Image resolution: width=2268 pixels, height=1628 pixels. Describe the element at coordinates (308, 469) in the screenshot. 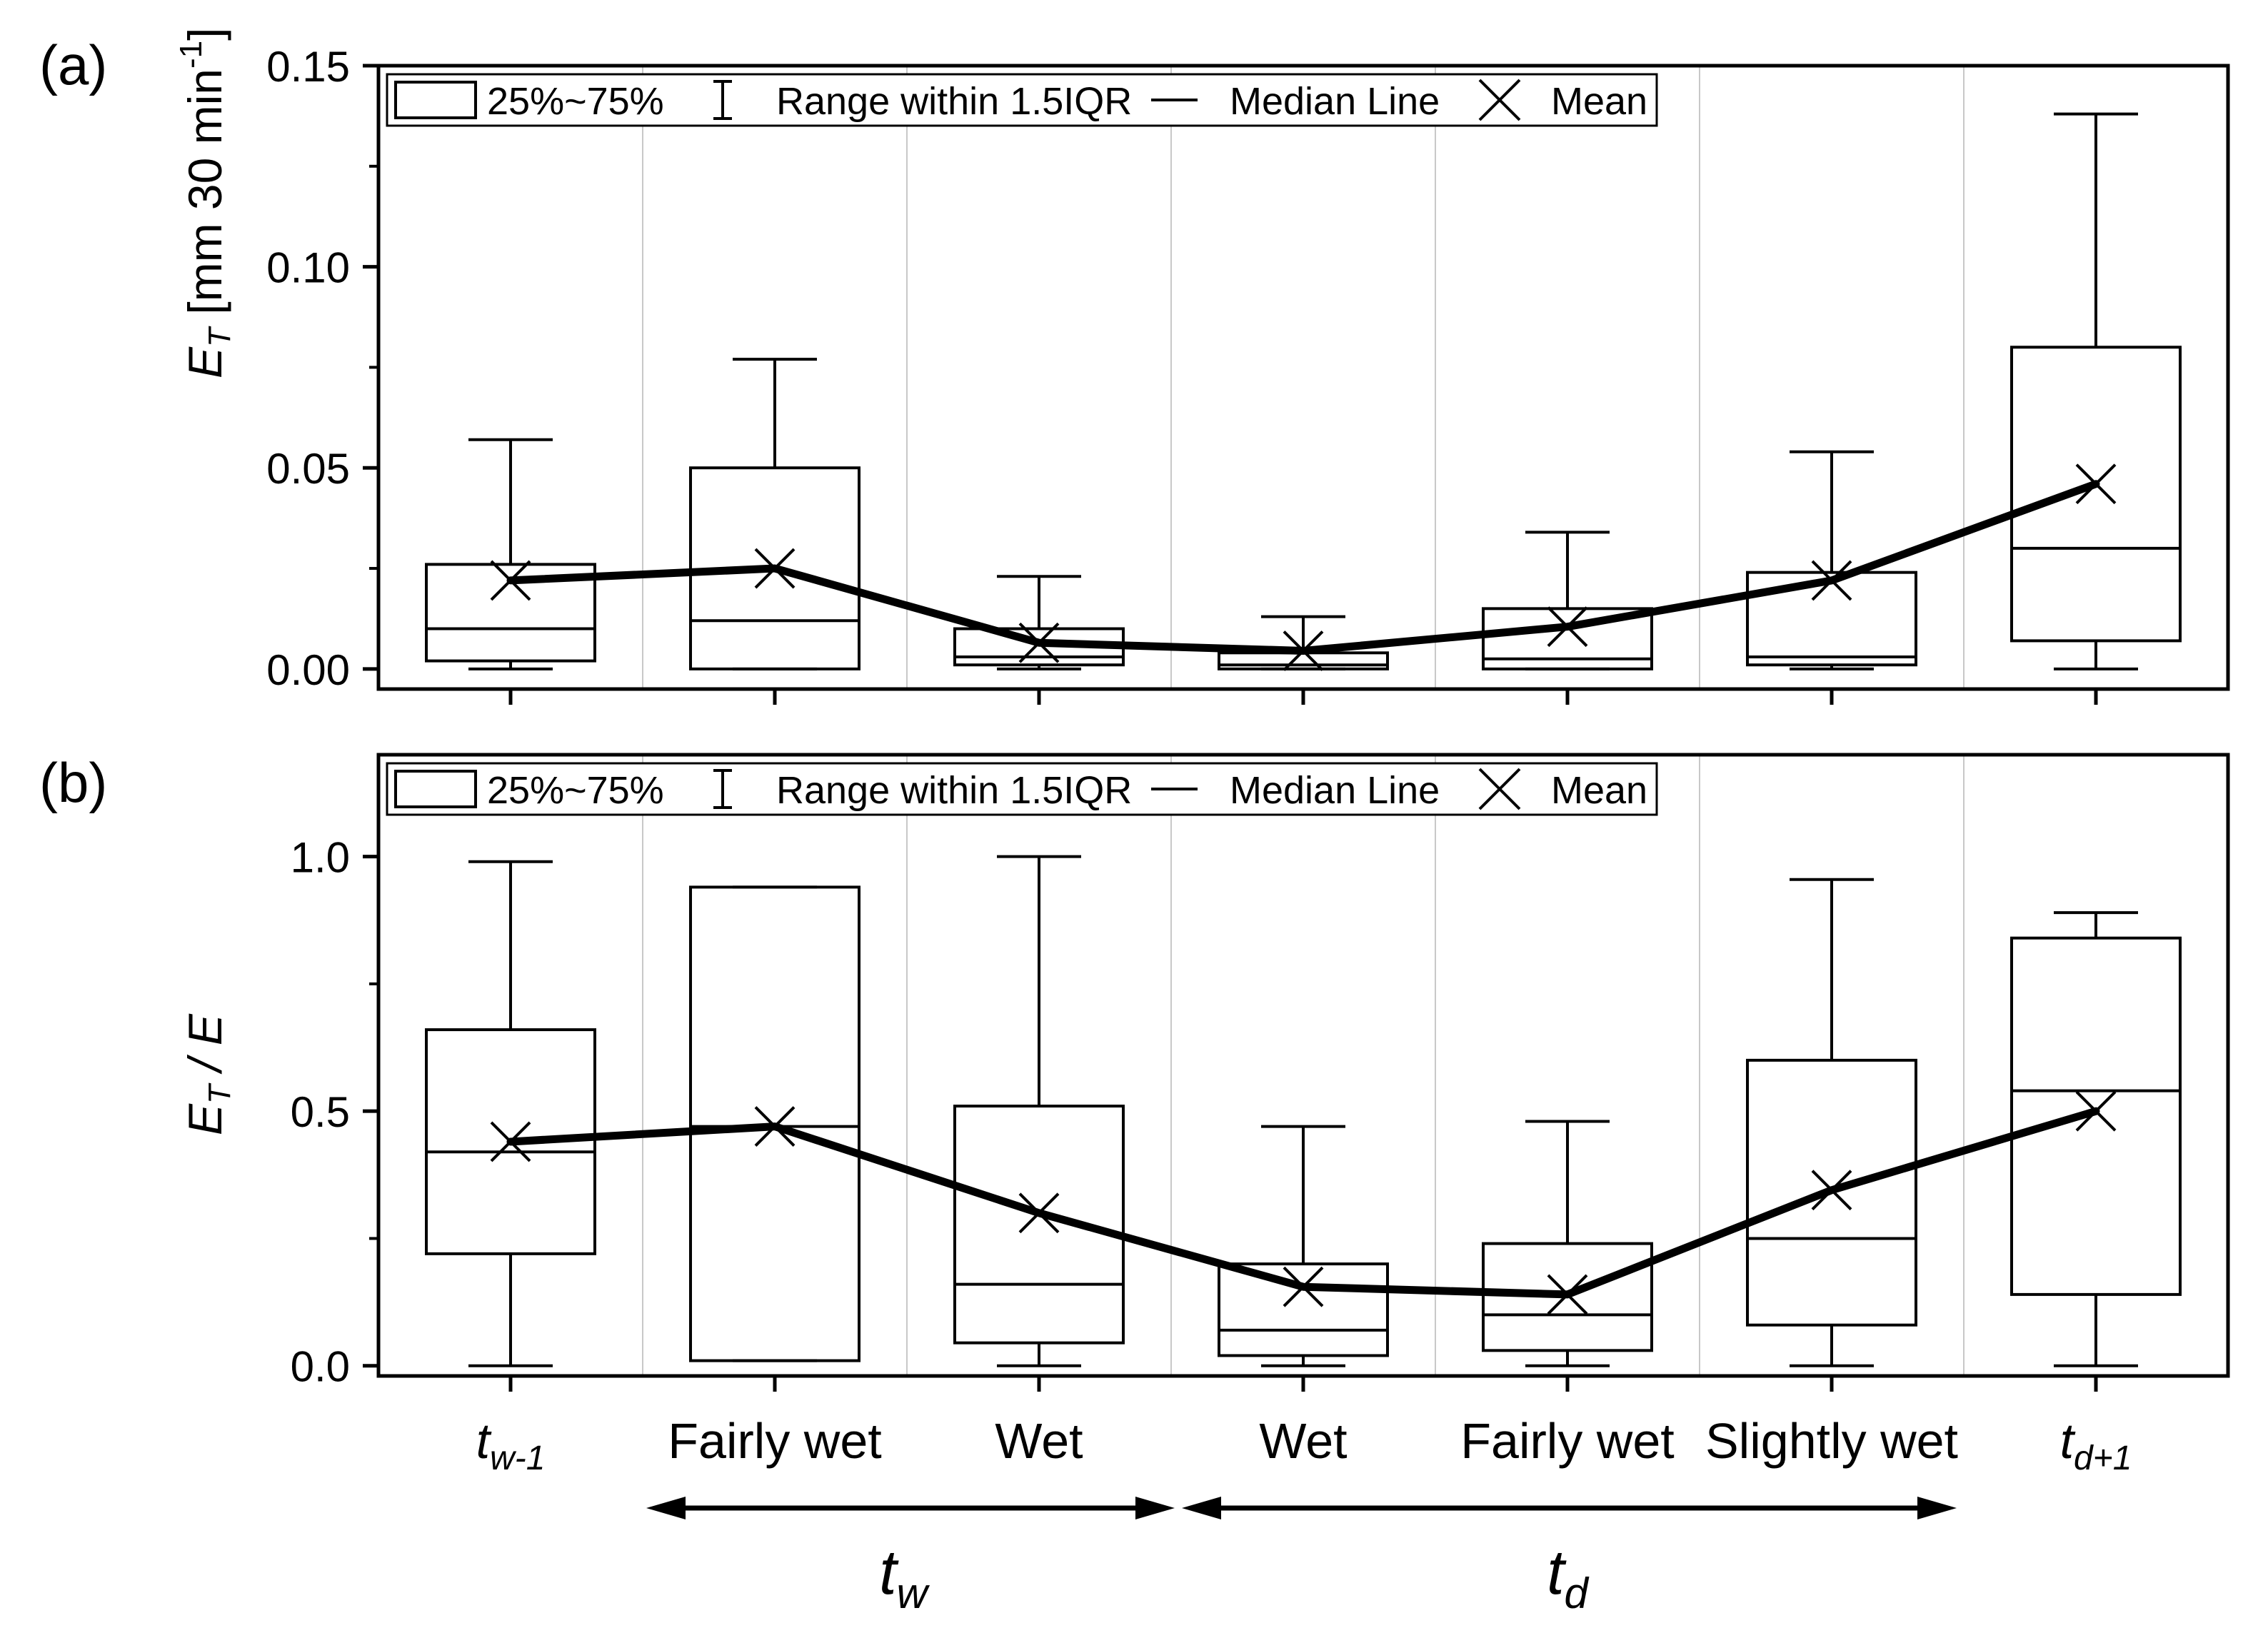

I see `y-tick-label: 0.05` at that location.